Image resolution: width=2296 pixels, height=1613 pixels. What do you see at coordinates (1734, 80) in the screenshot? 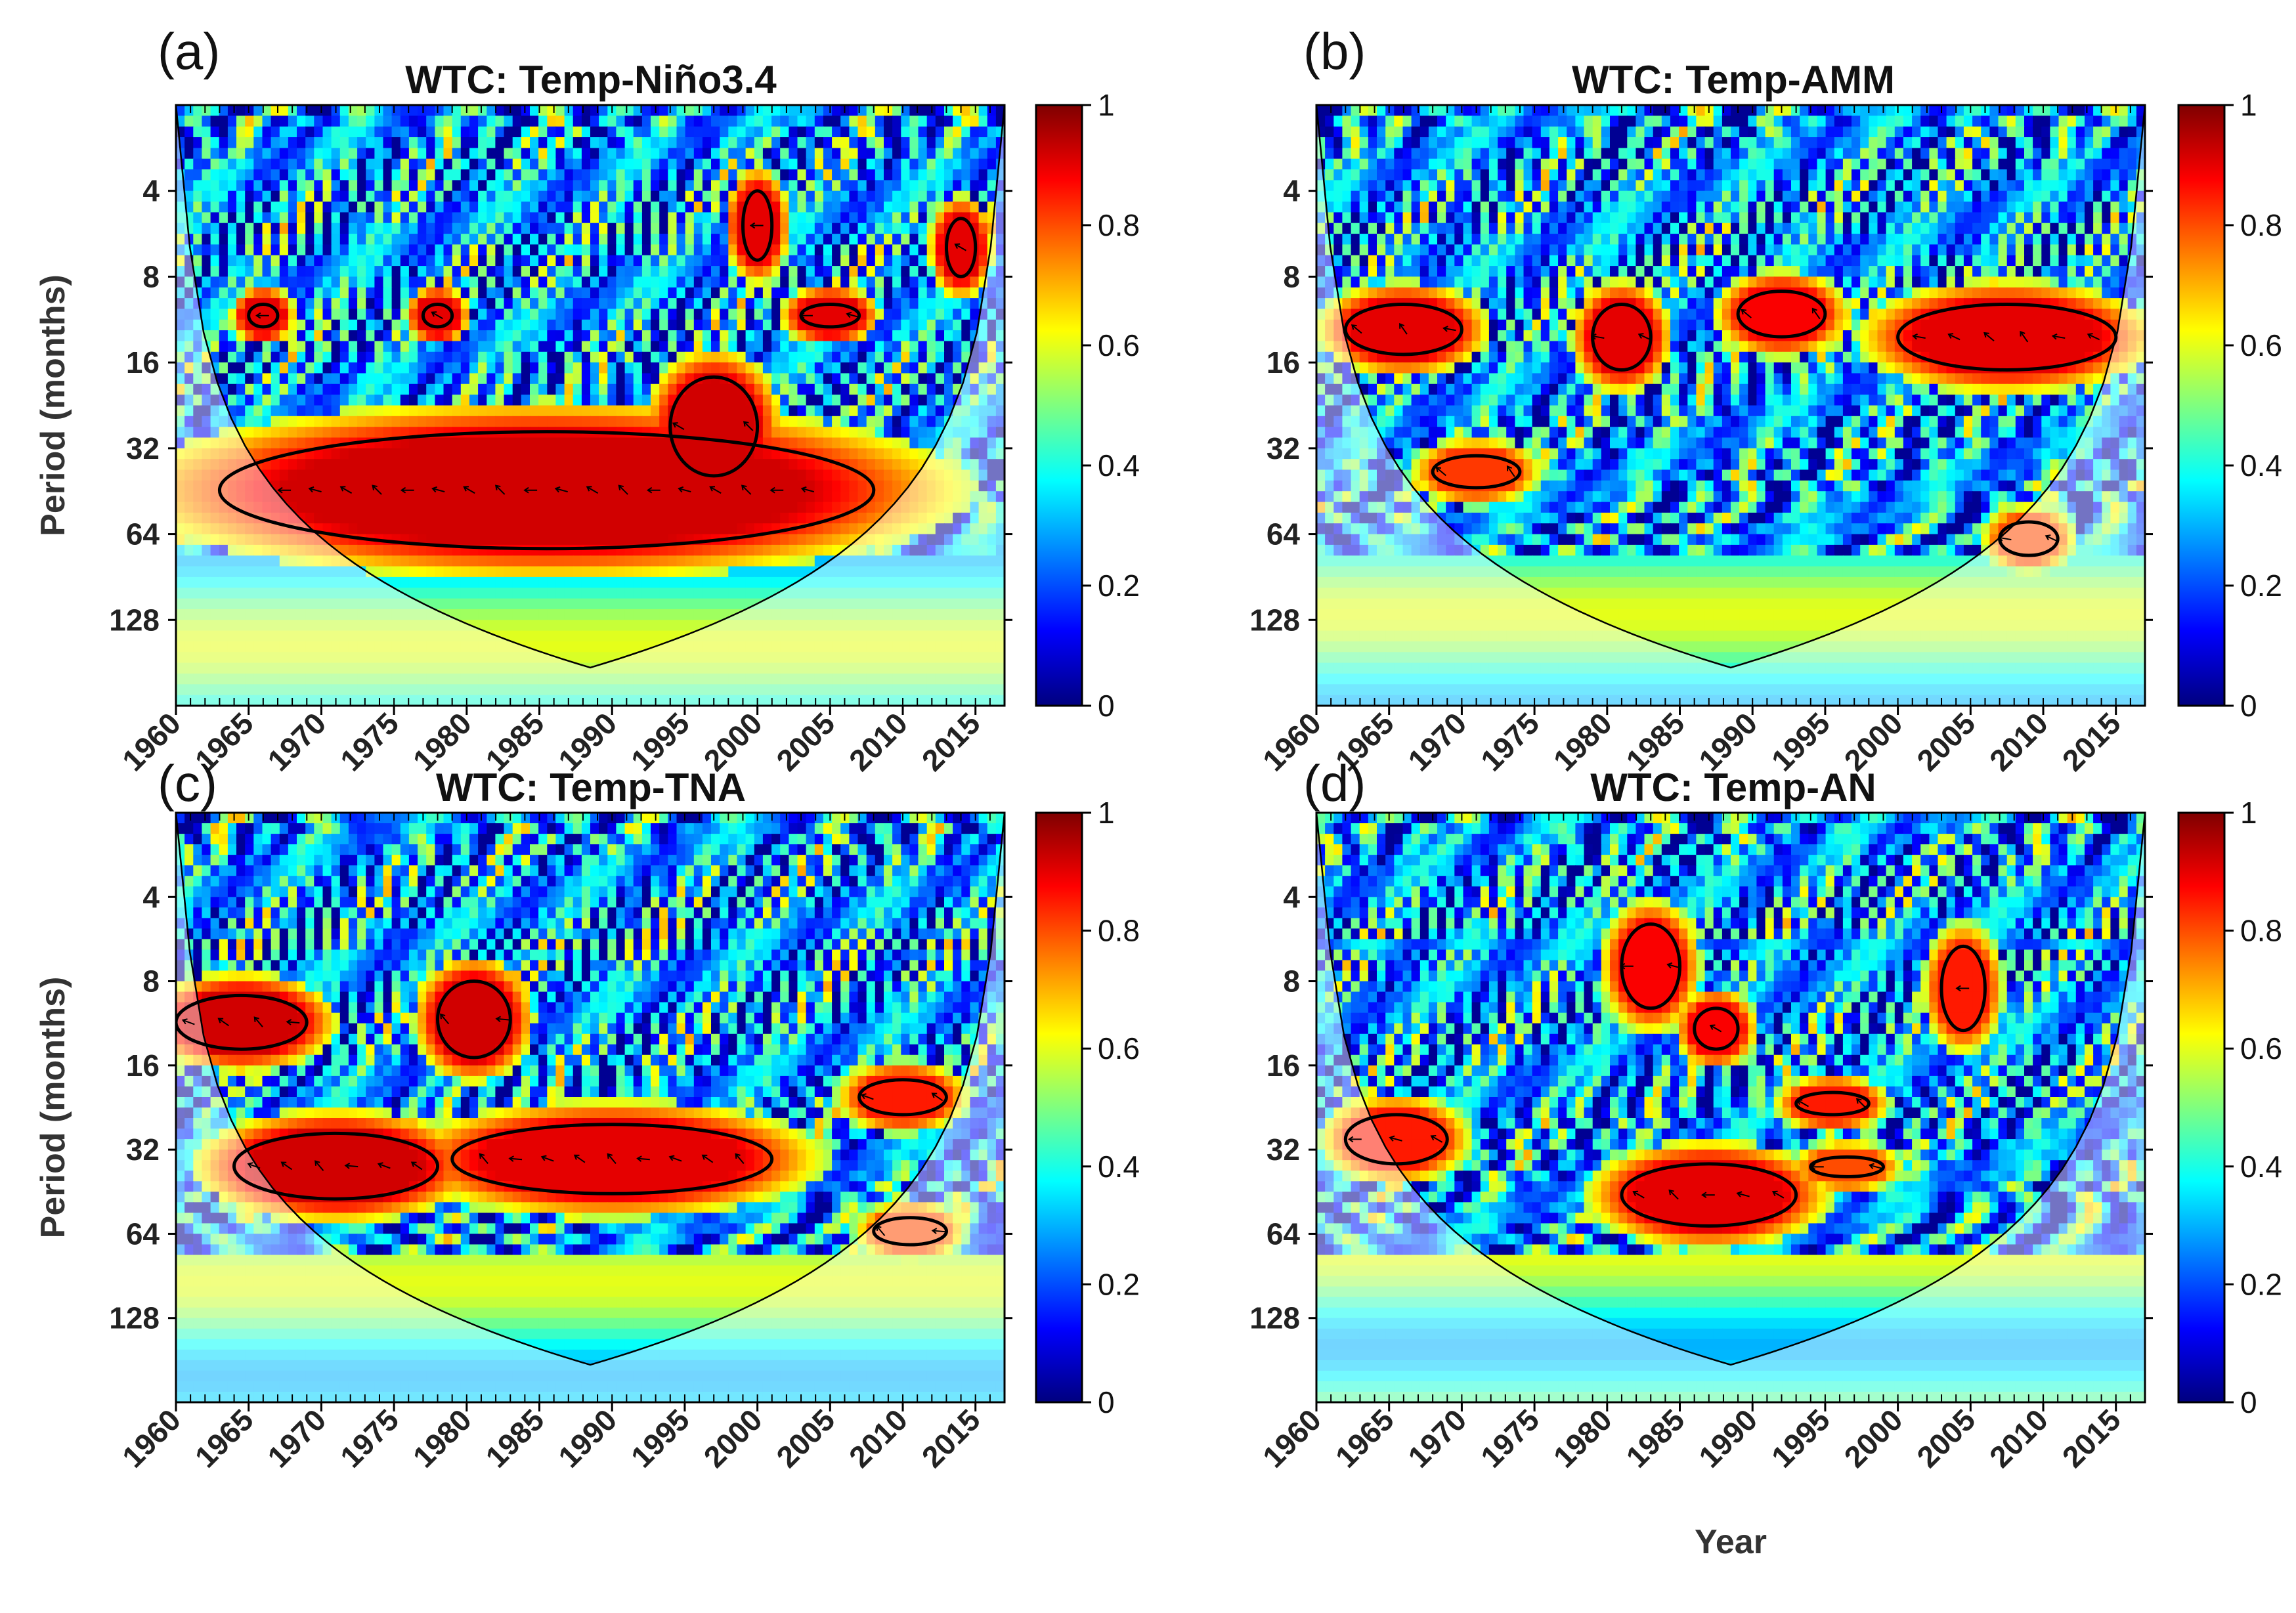
I see `panel-title: WTC: Temp-AMM` at bounding box center [1734, 80].